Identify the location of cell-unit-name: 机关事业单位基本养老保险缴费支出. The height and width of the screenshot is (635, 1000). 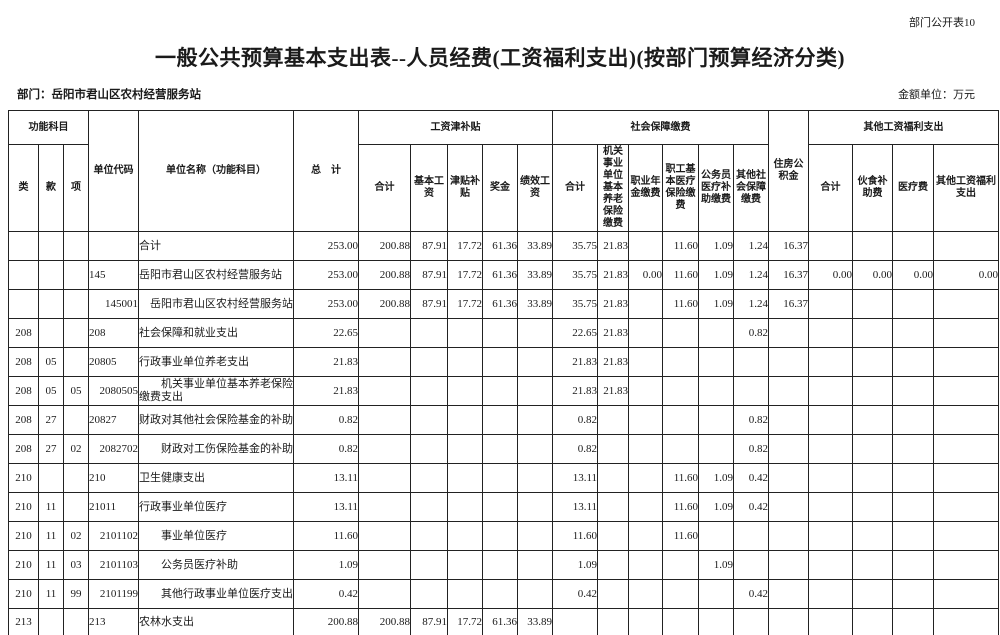
(216, 391).